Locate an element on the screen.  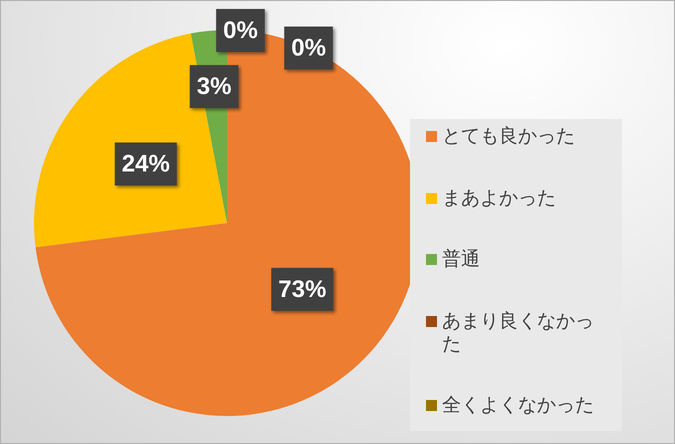
data-label: 73% is located at coordinates (302, 289).